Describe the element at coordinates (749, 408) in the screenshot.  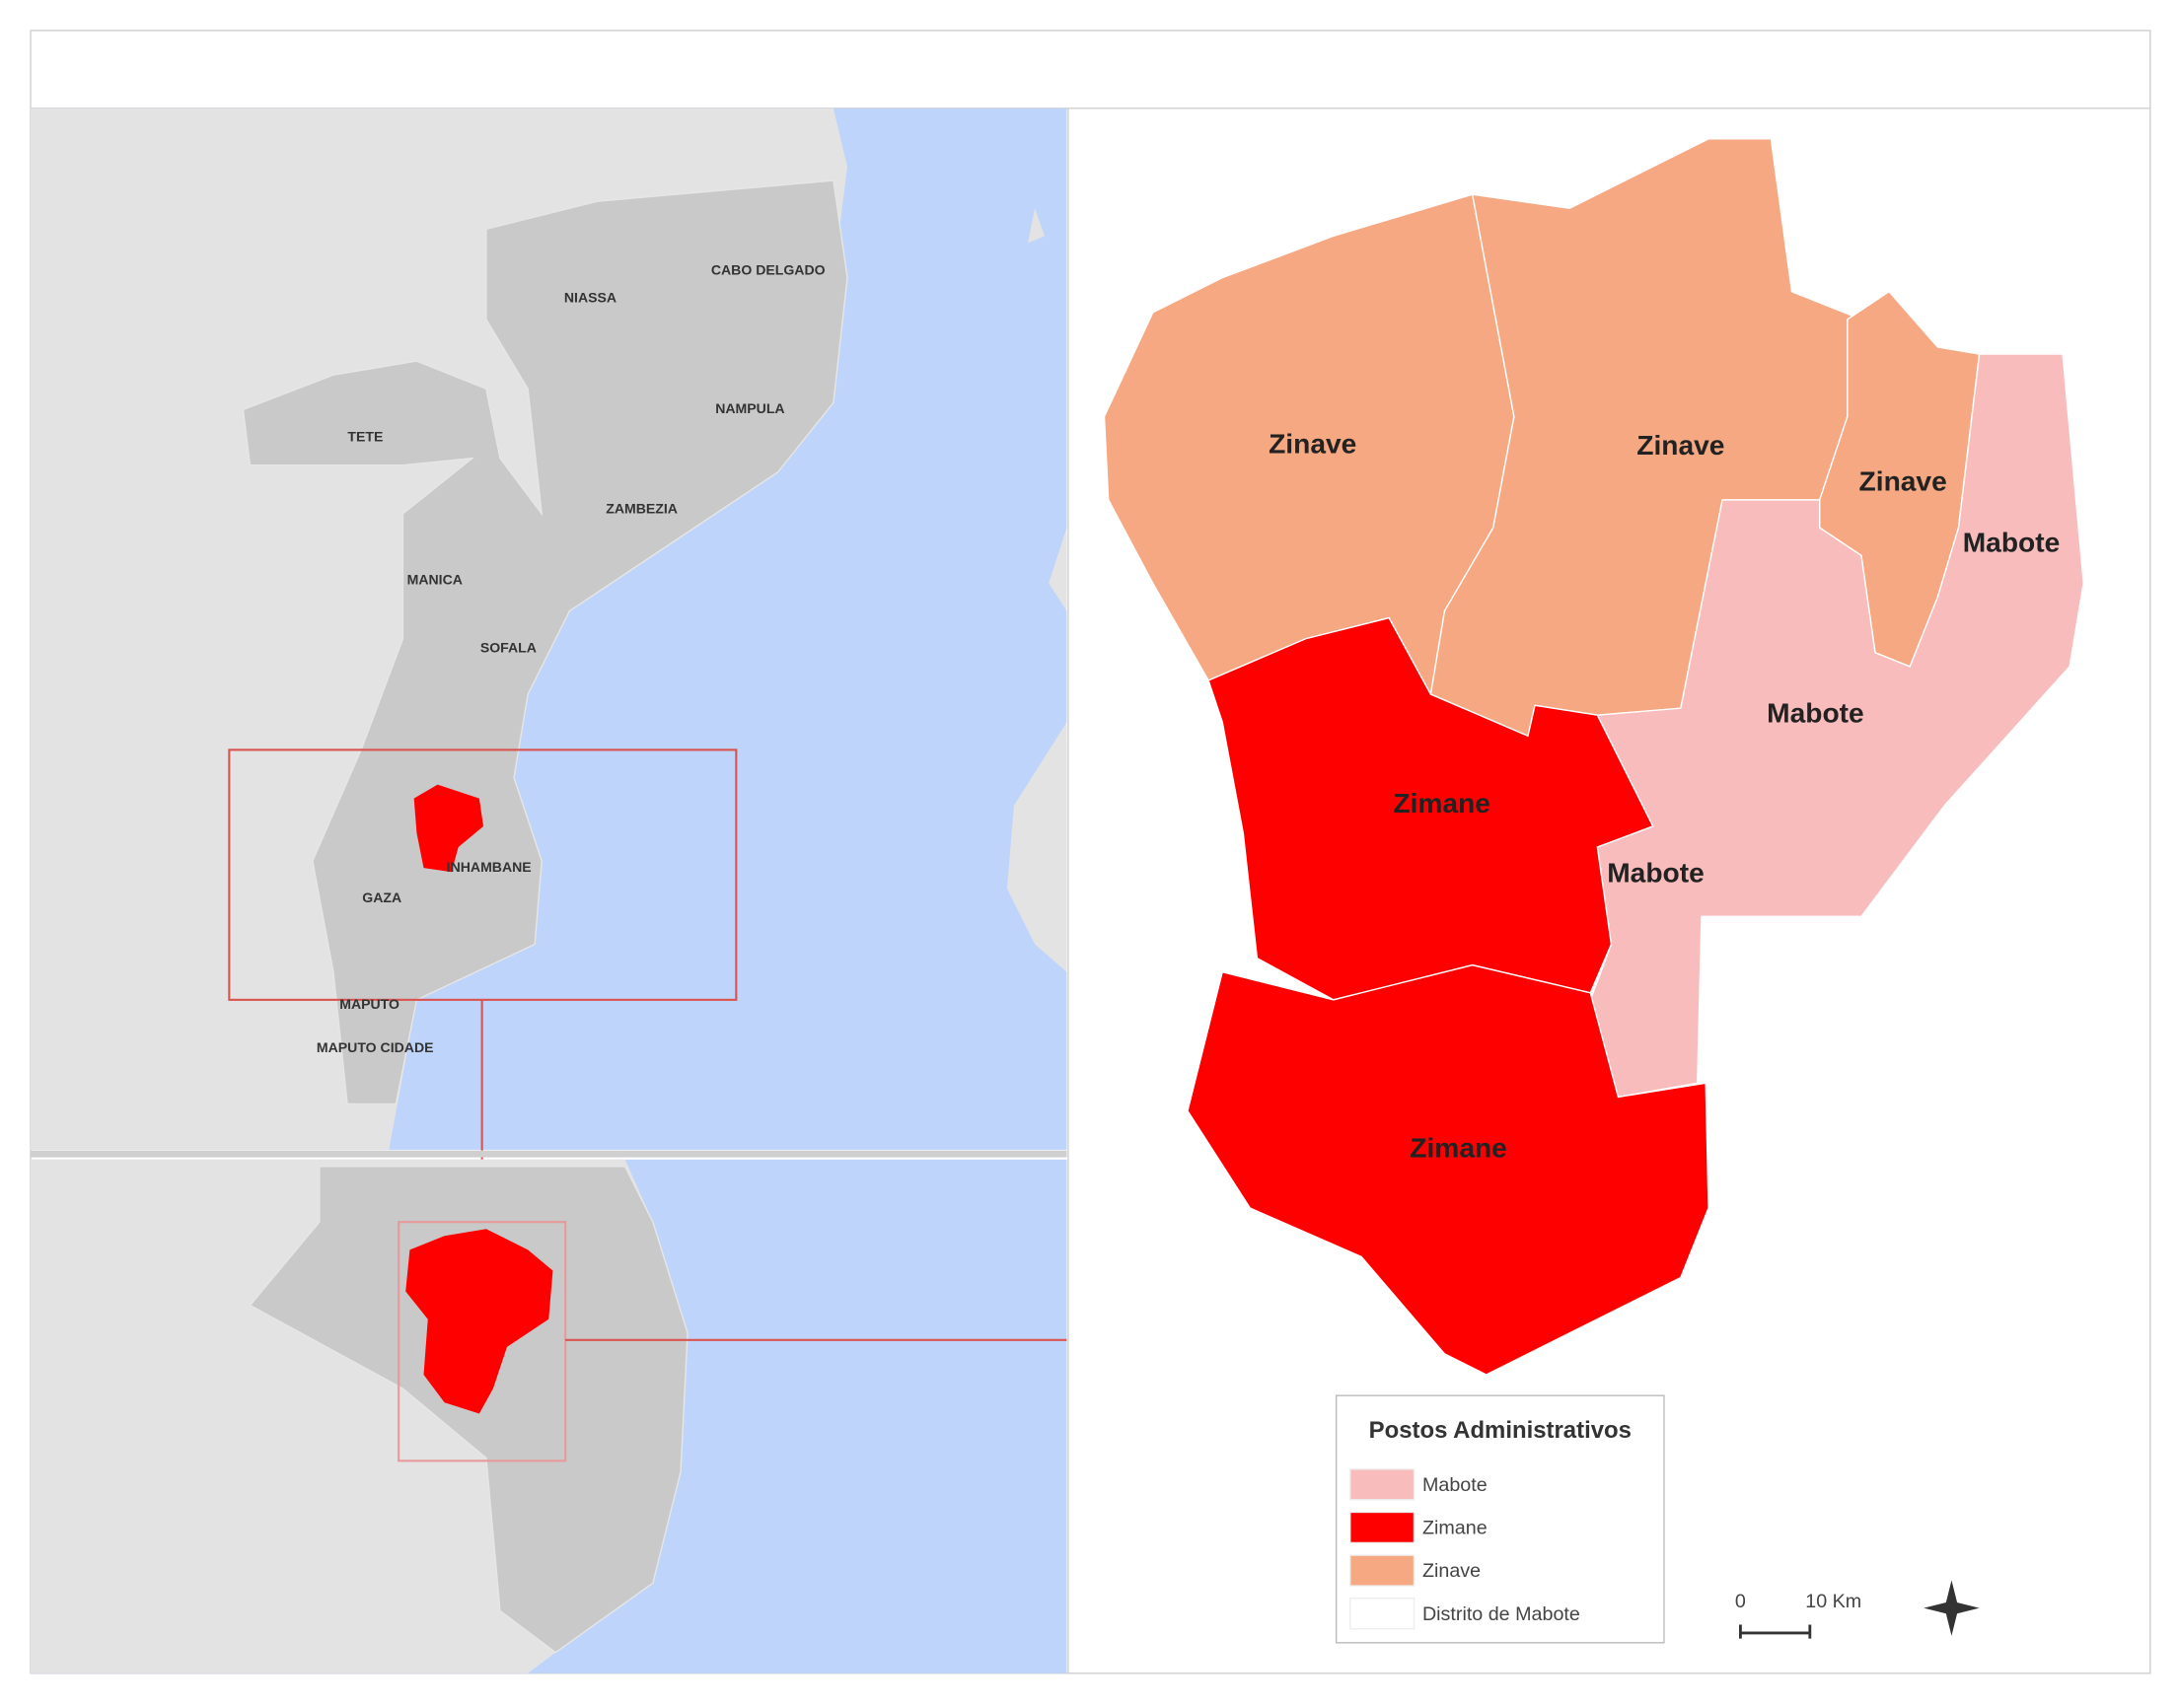
I see `province-label: NAMPULA` at that location.